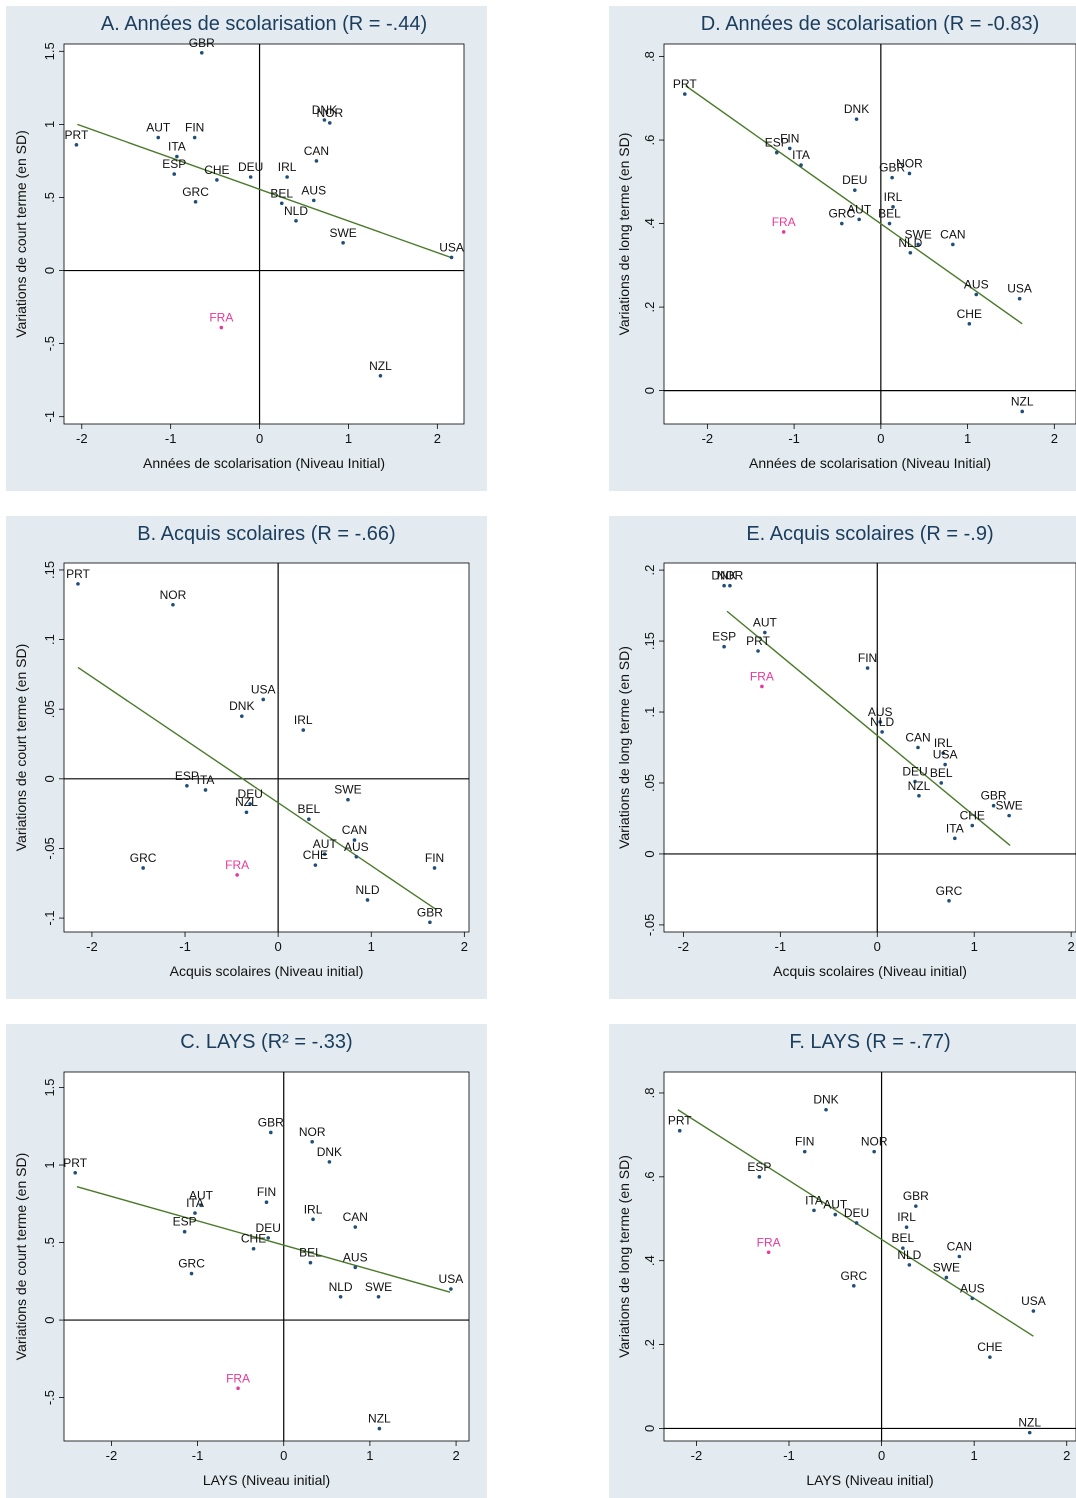 This screenshot has width=1076, height=1498. What do you see at coordinates (870, 971) in the screenshot?
I see `x-axis-label: Acquis scolaires (Niveau initial)` at bounding box center [870, 971].